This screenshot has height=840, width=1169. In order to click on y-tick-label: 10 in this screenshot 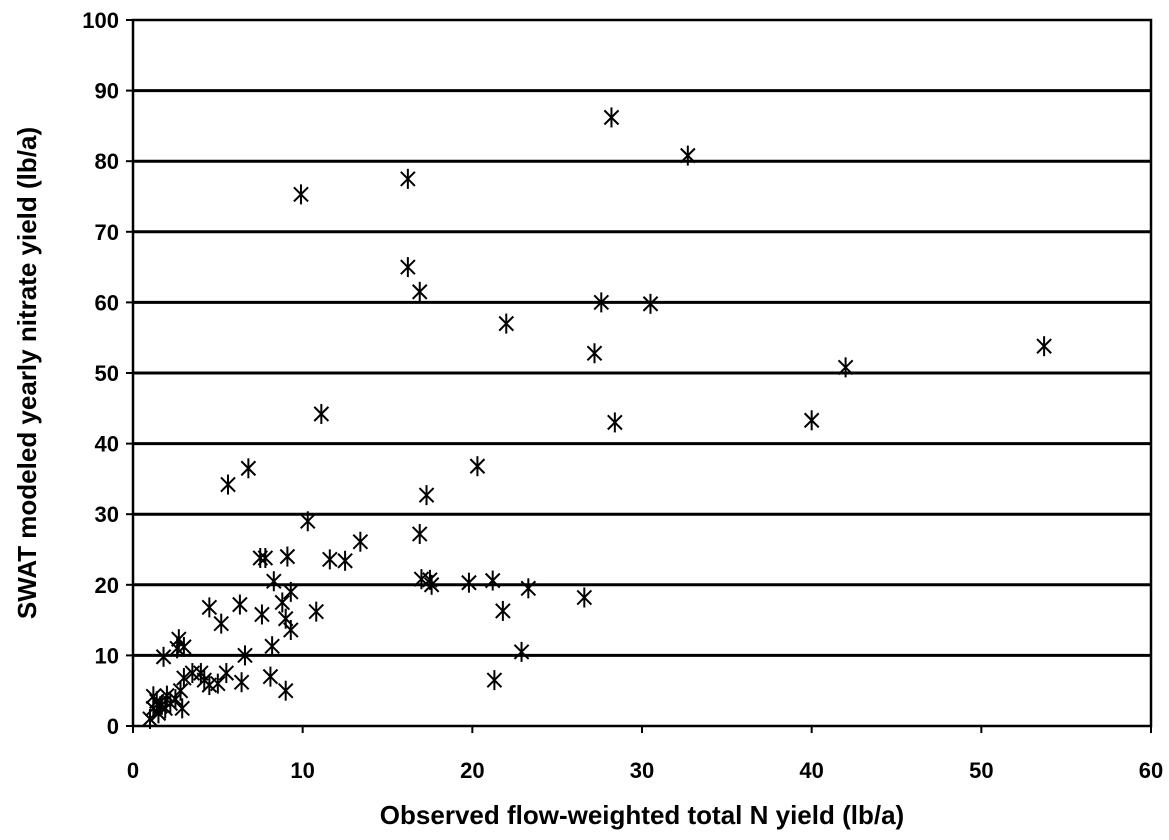, I will do `click(107, 655)`.